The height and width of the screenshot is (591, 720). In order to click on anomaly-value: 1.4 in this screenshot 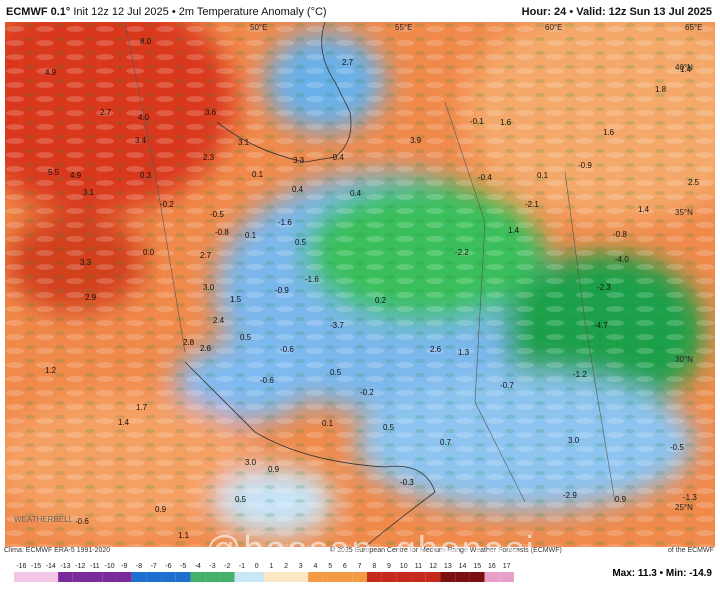, I will do `click(514, 230)`.